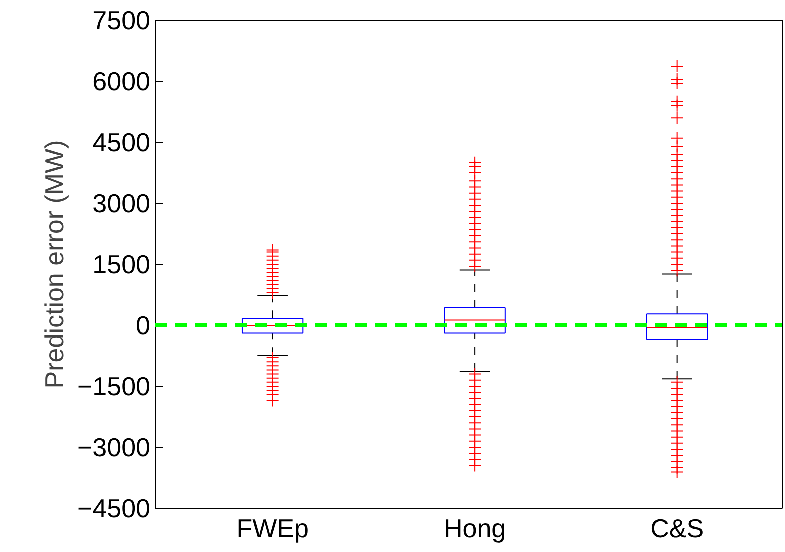 The image size is (785, 552). What do you see at coordinates (677, 529) in the screenshot?
I see `x-tick-label: C&S` at bounding box center [677, 529].